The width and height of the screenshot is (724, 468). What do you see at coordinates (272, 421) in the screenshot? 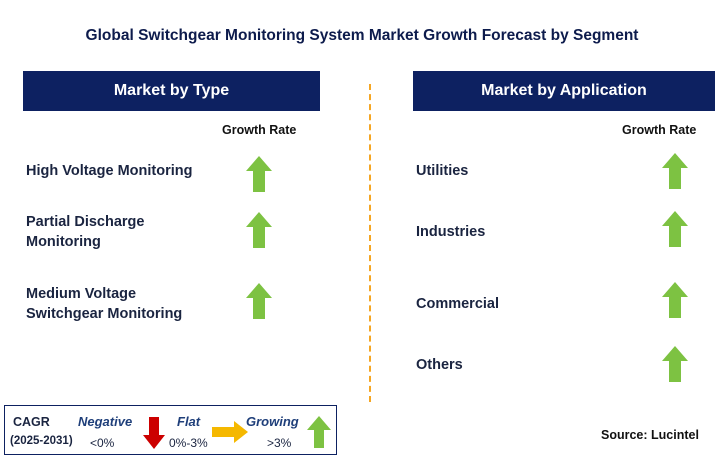
I see `legend-growing-label: Growing` at bounding box center [272, 421].